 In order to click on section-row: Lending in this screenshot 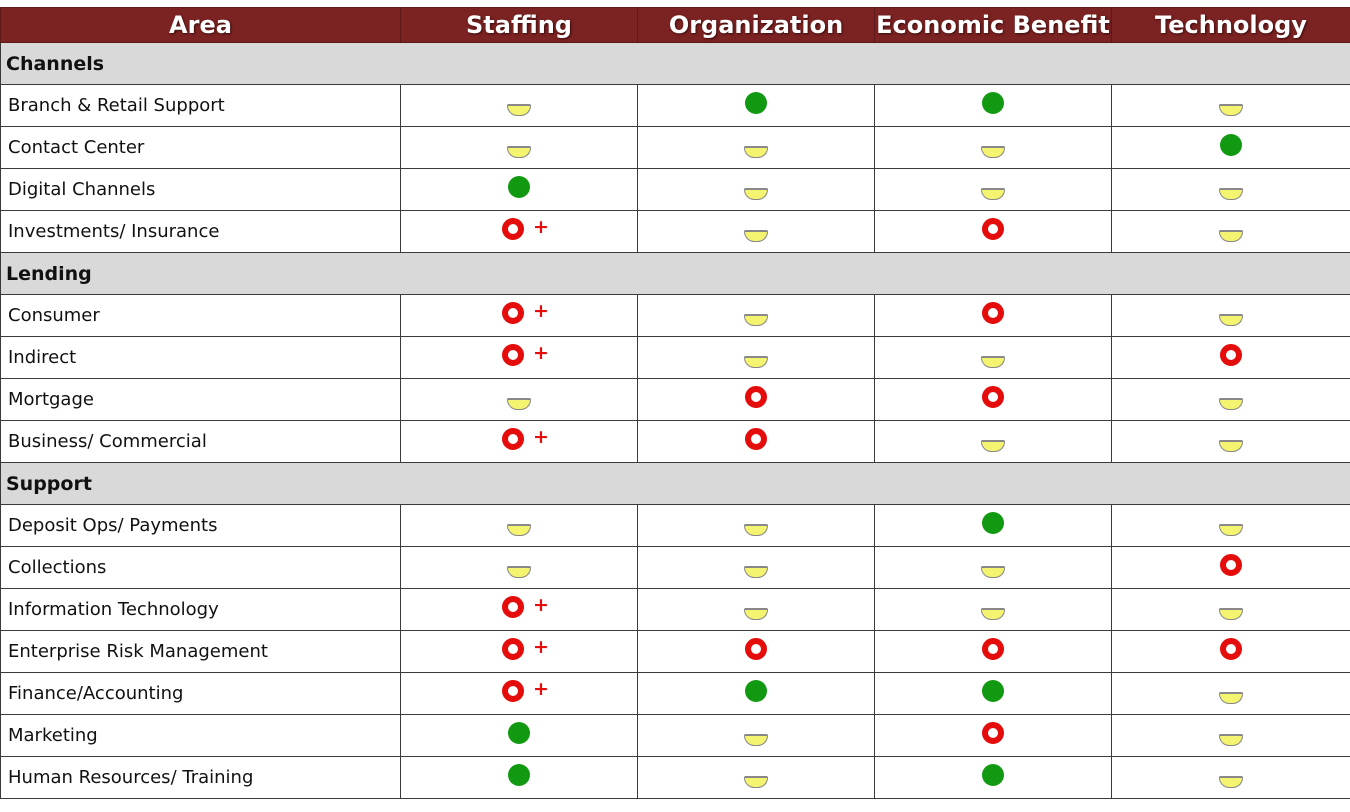, I will do `click(675, 273)`.